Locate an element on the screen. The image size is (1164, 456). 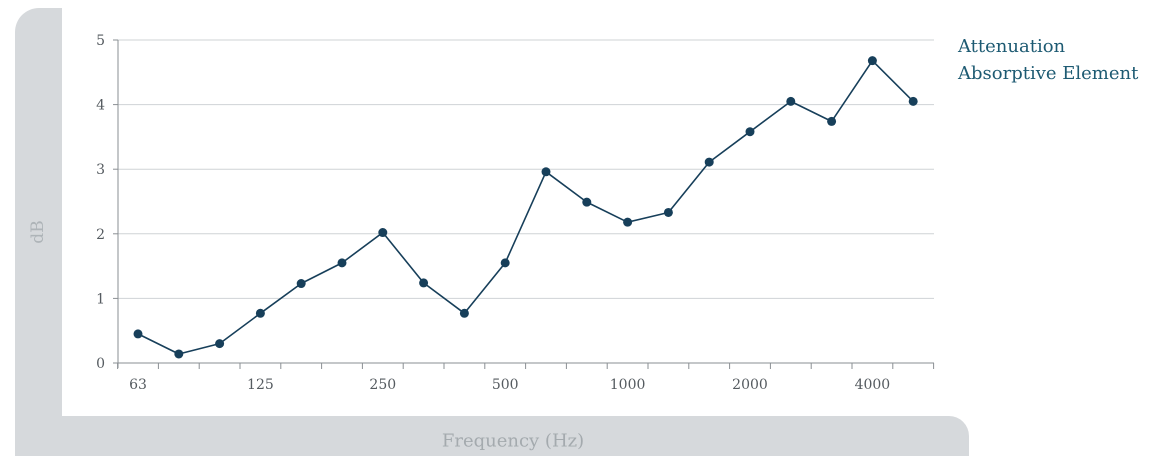
x-axis-label: Frequency (Hz) is located at coordinates (513, 441).